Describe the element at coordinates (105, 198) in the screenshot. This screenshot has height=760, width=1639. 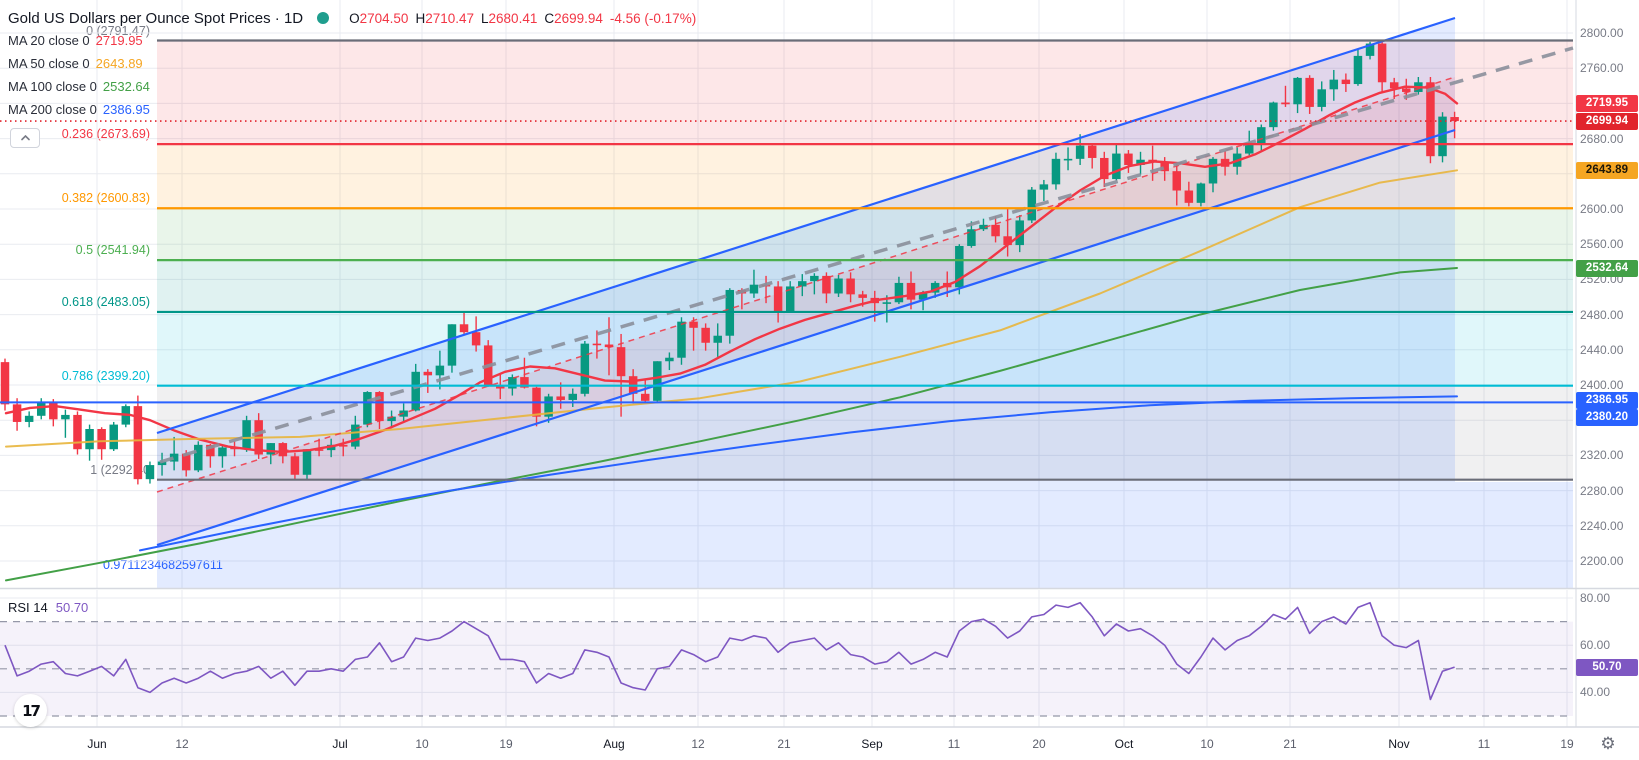
I see `fib-label-0.382: 0.382 (2600.83)` at that location.